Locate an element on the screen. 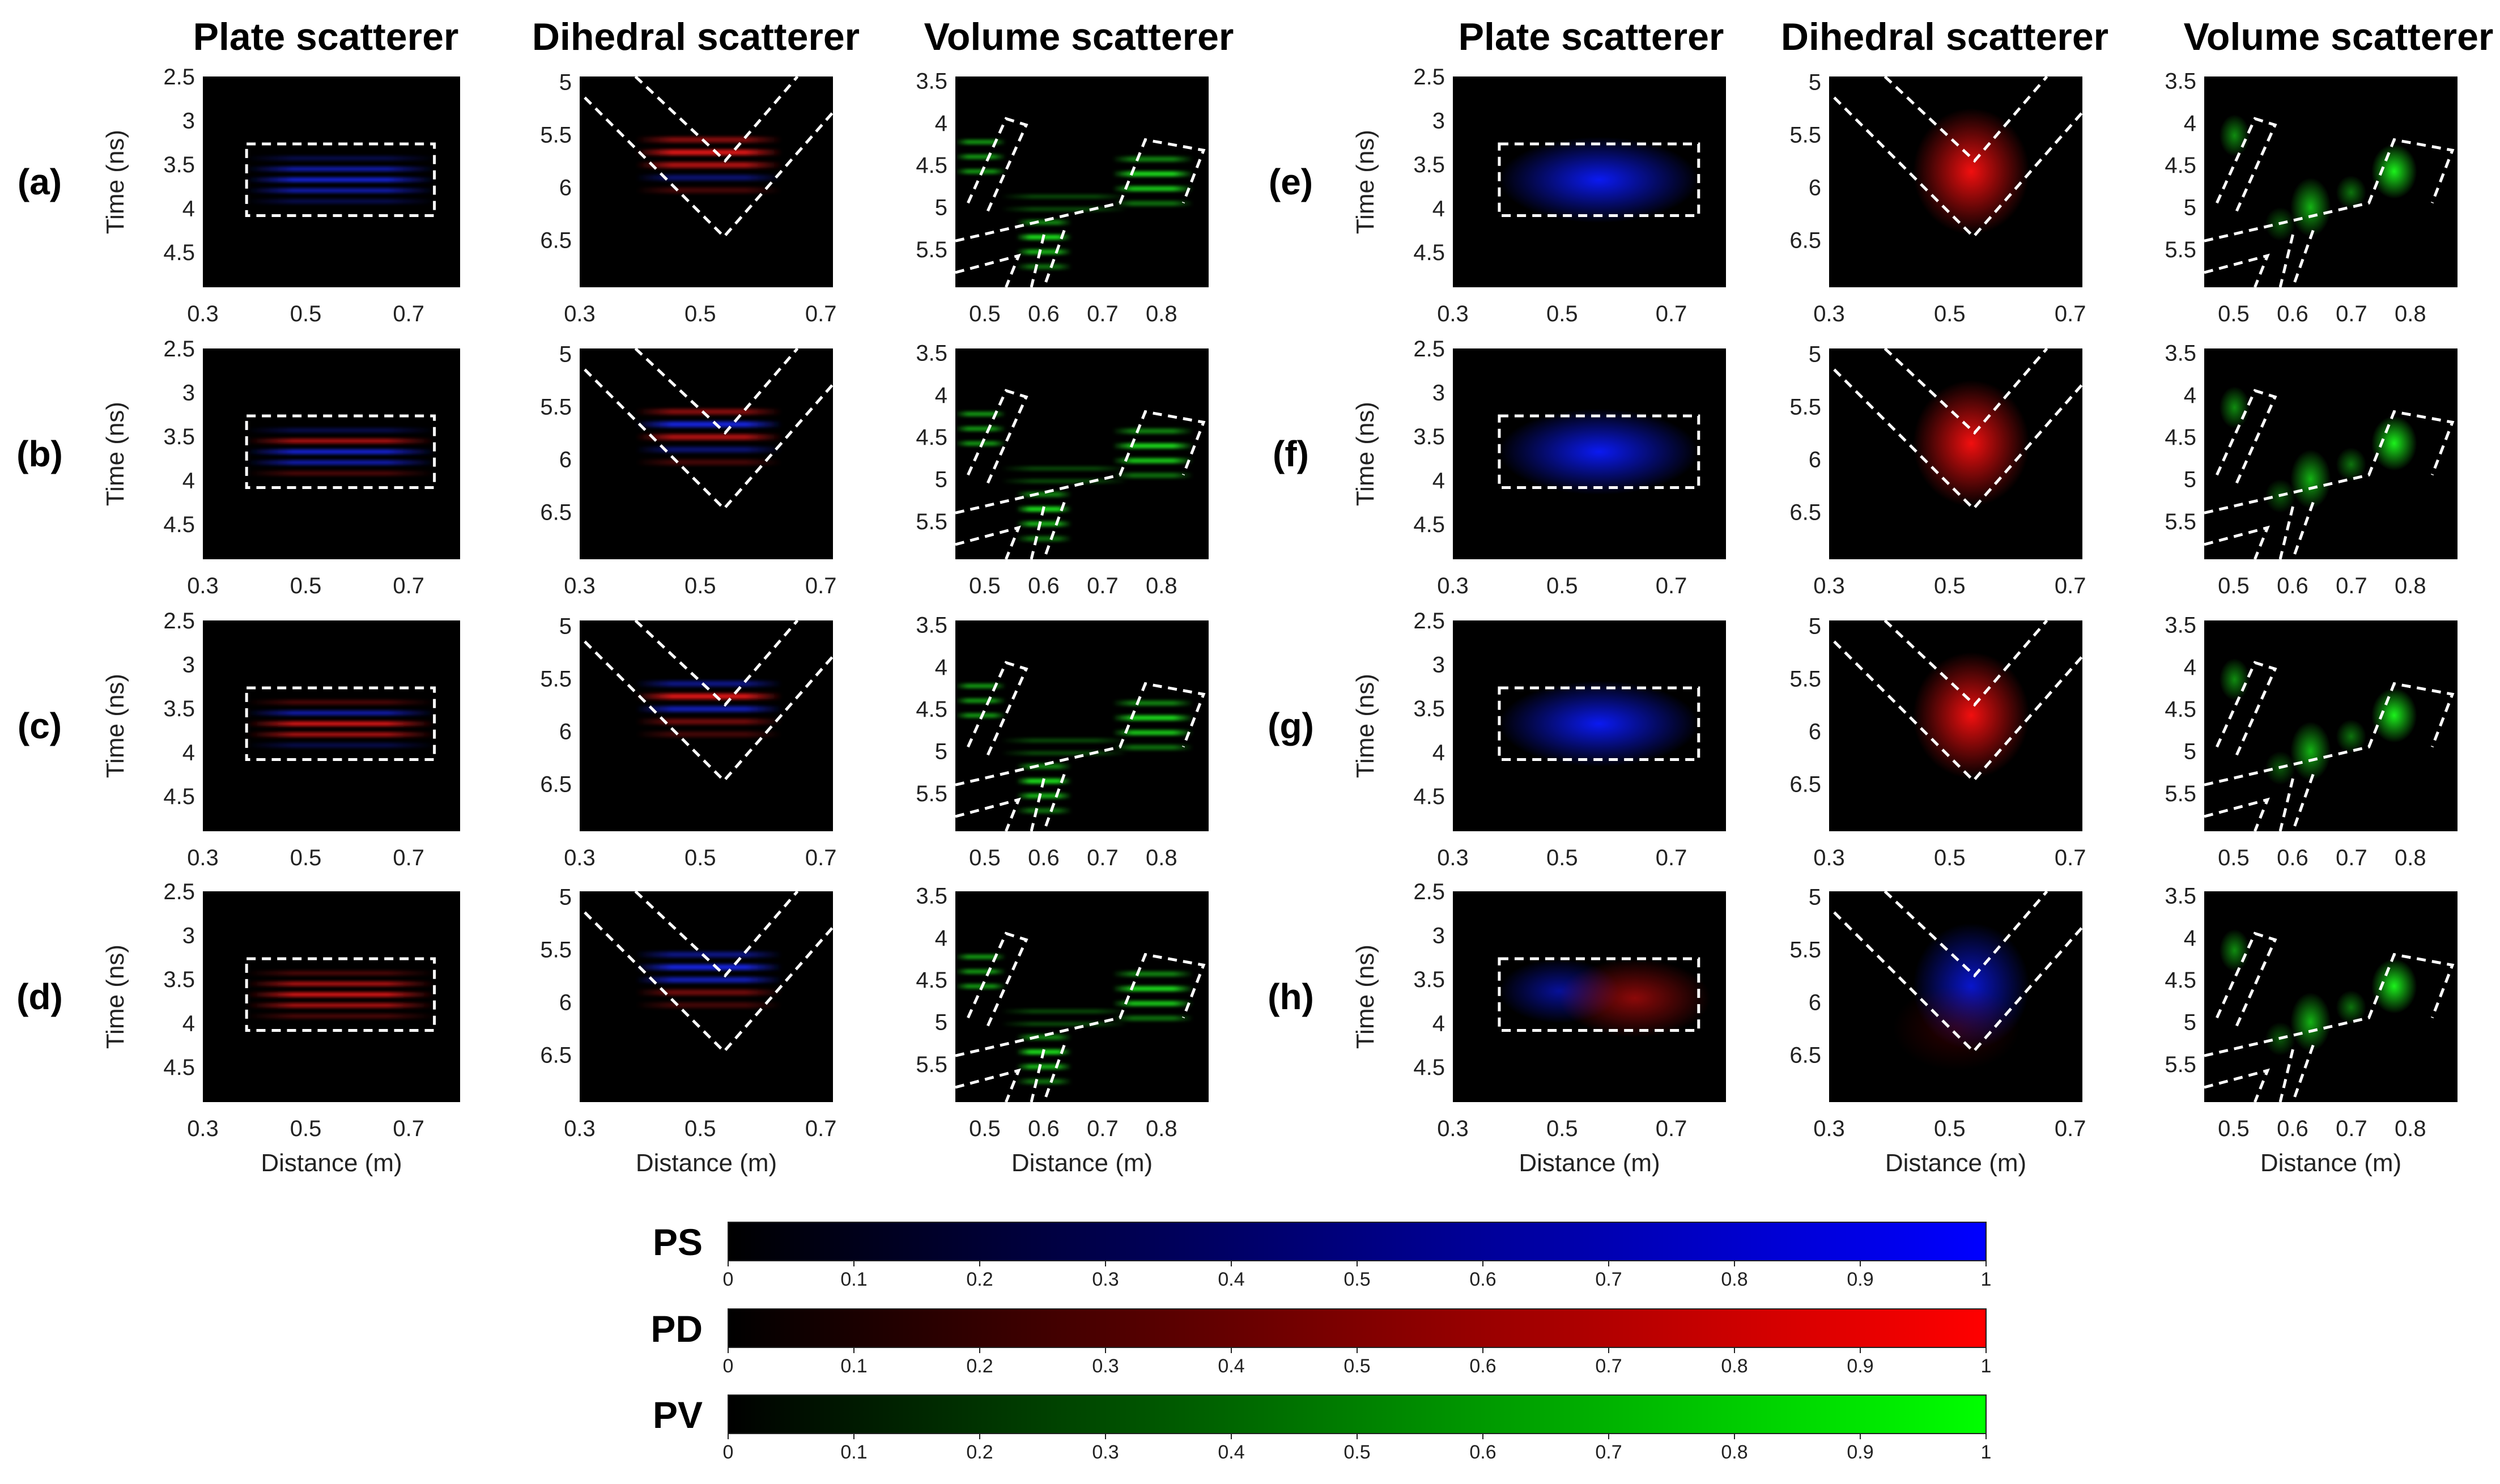 Image resolution: width=2500 pixels, height=1484 pixels. row-label: (e) is located at coordinates (1291, 181).